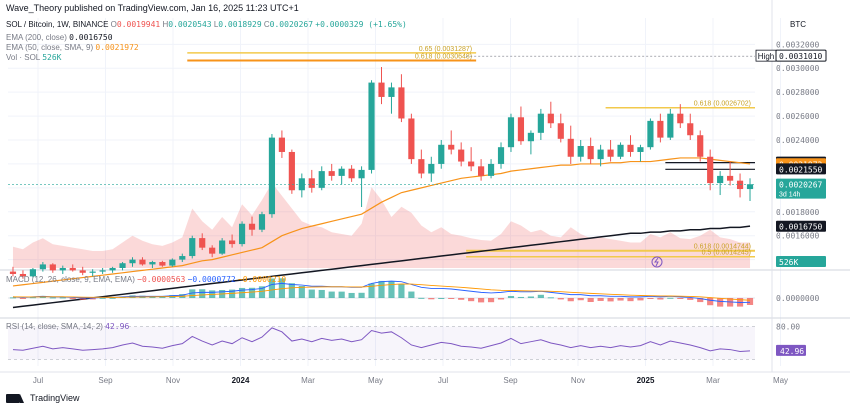  Describe the element at coordinates (55, 398) in the screenshot. I see `footer-brand: TradingView` at that location.